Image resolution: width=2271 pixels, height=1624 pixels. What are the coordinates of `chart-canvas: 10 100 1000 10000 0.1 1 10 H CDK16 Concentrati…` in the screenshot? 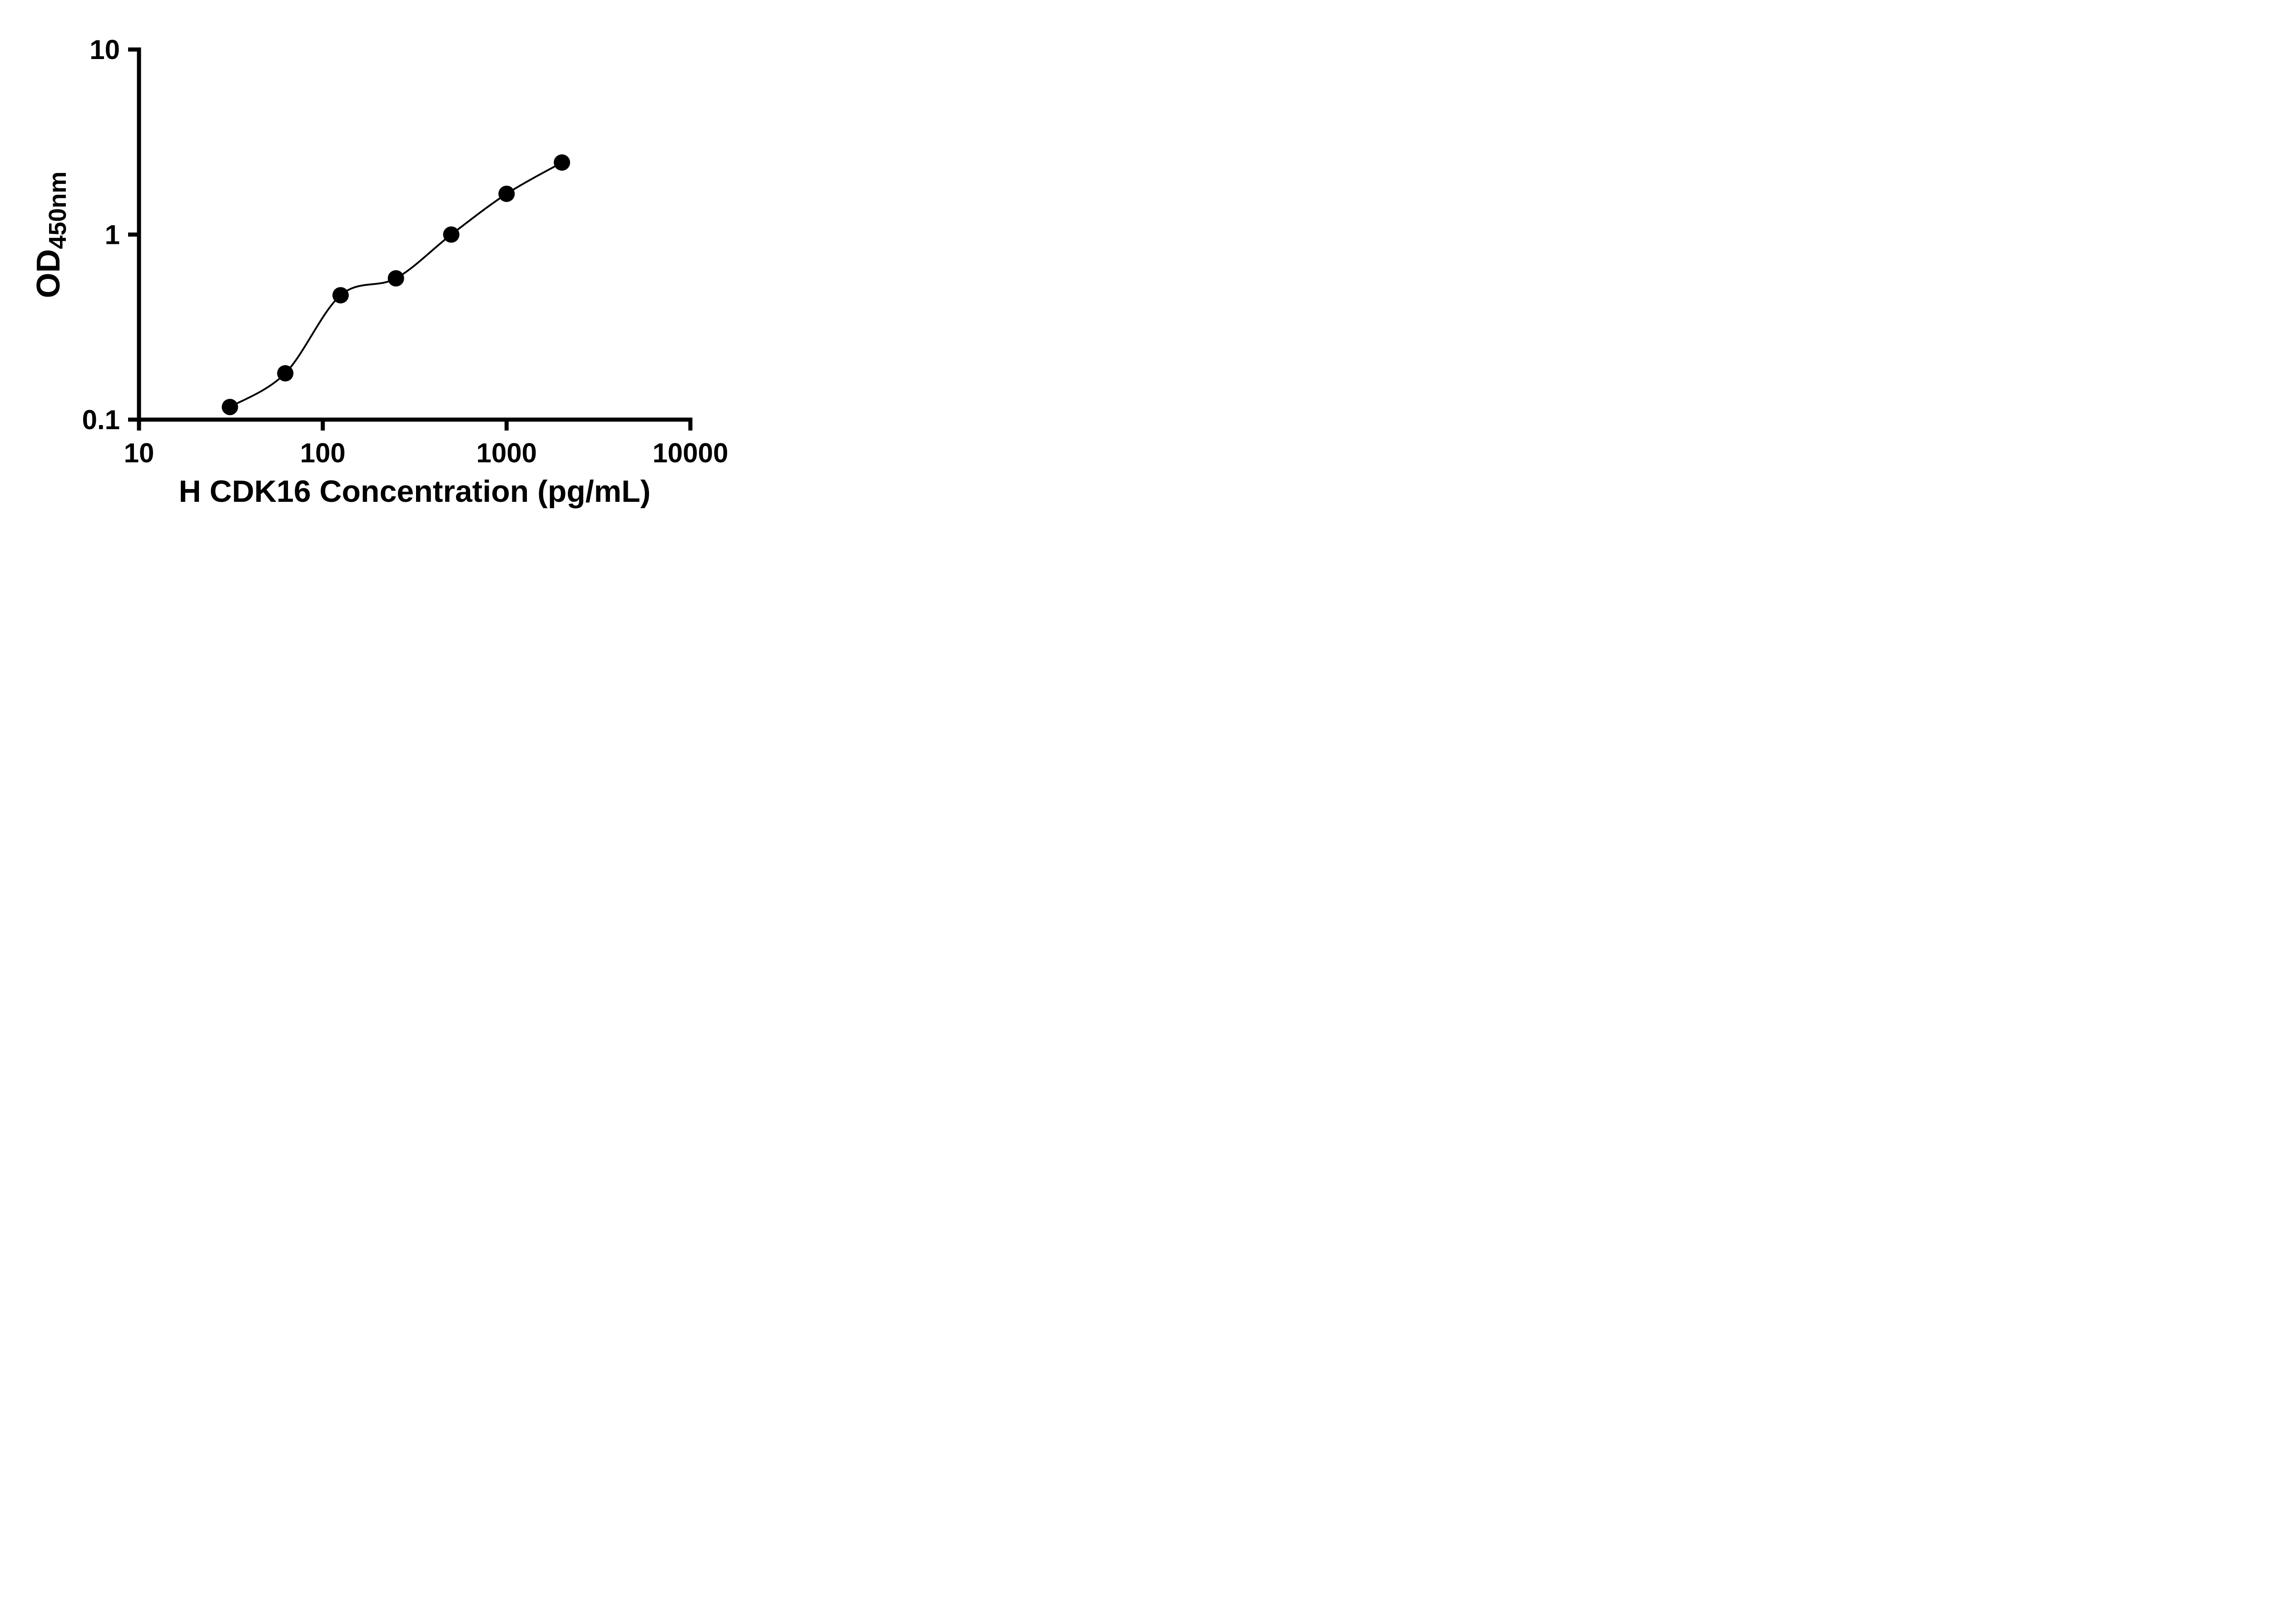 It's located at (379, 272).